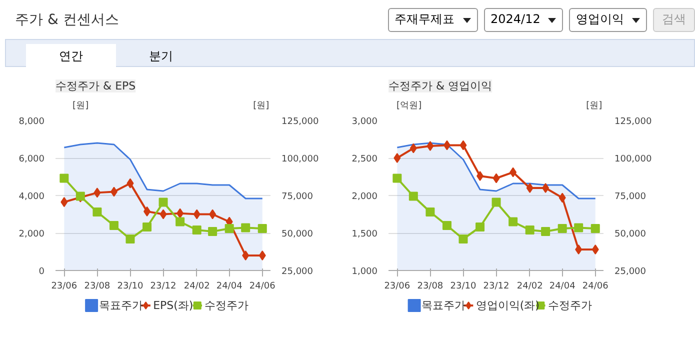 The height and width of the screenshot is (349, 695). Describe the element at coordinates (161, 56) in the screenshot. I see `text: 분기` at that location.